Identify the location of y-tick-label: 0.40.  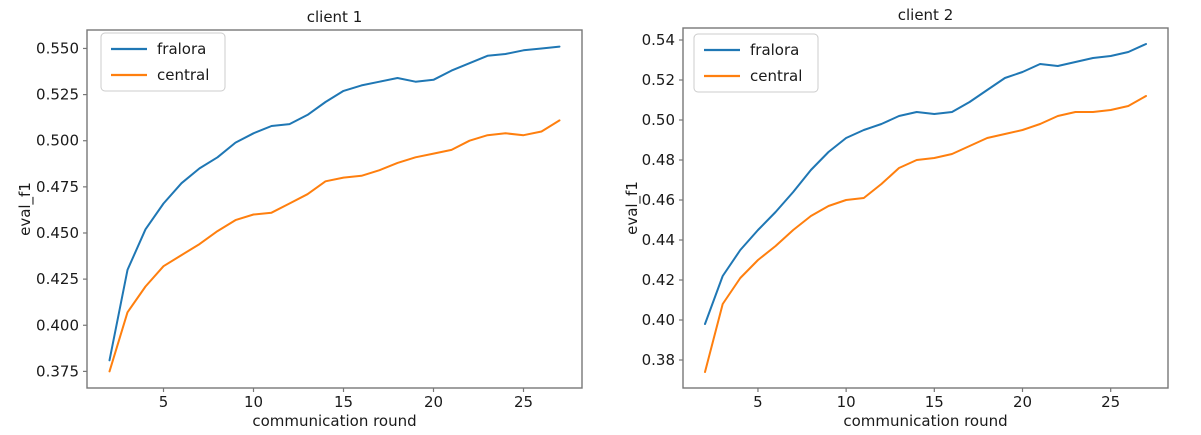
(658, 320).